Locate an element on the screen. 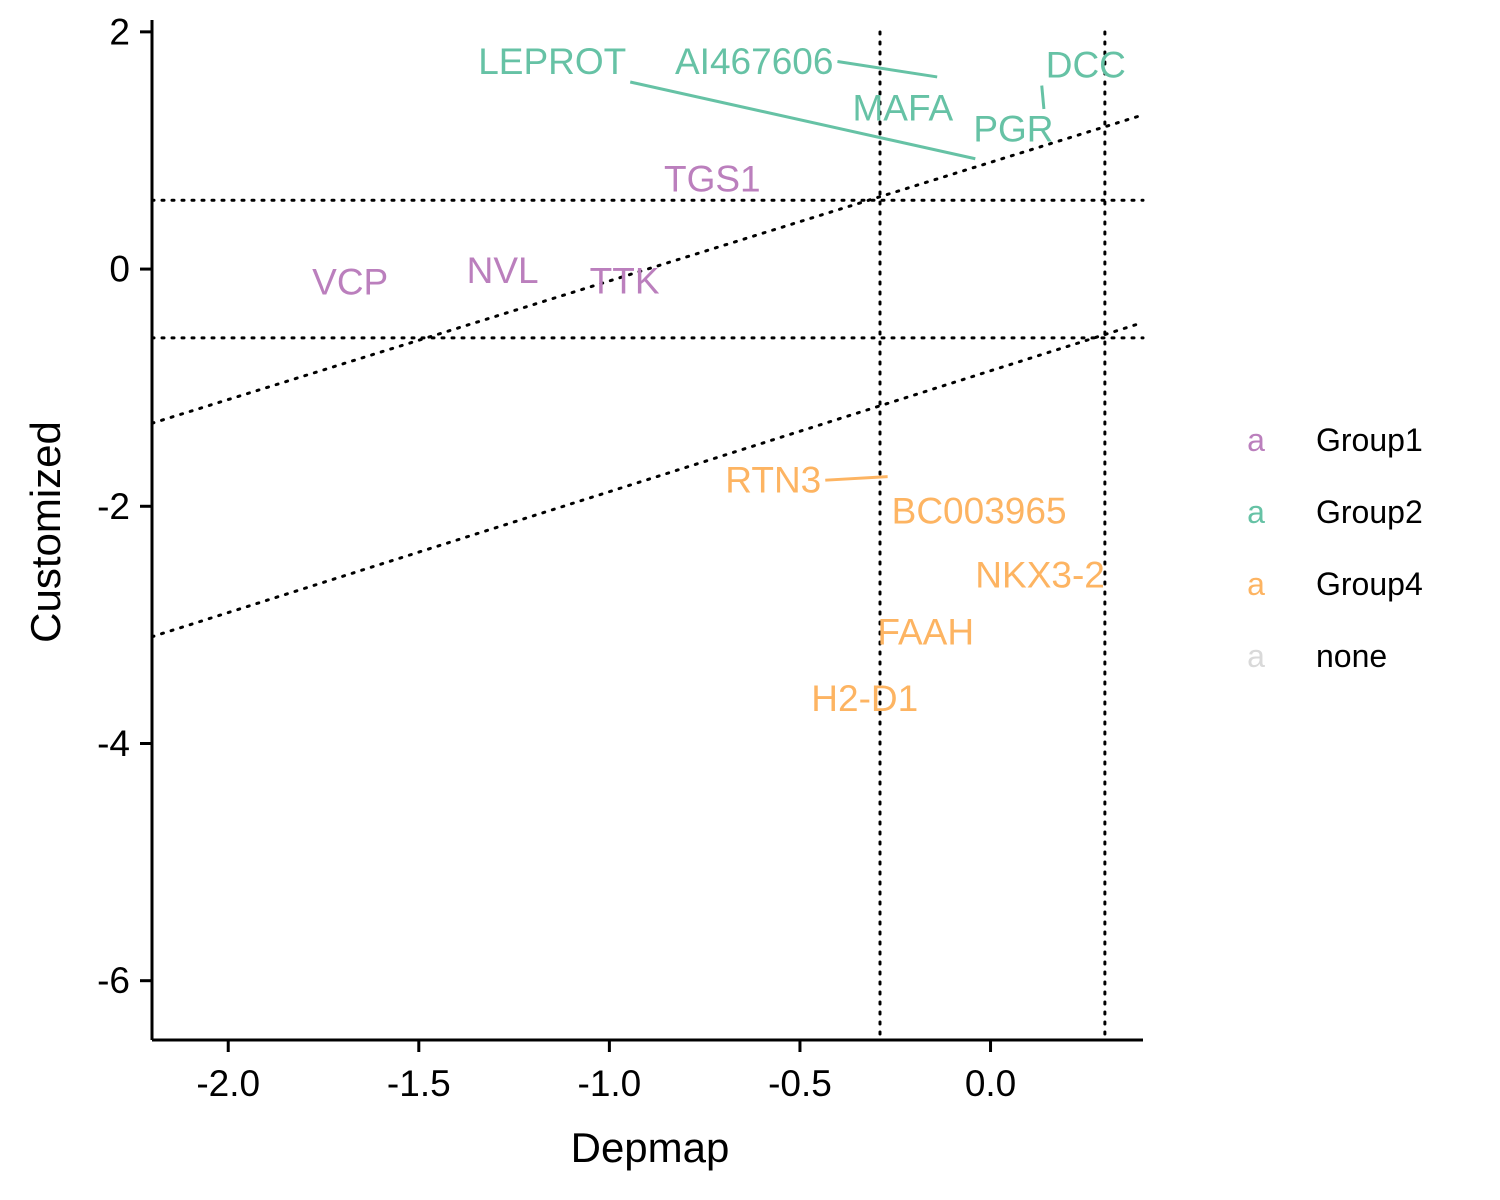 The height and width of the screenshot is (1200, 1500). legend-label: Group2 is located at coordinates (1369, 512).